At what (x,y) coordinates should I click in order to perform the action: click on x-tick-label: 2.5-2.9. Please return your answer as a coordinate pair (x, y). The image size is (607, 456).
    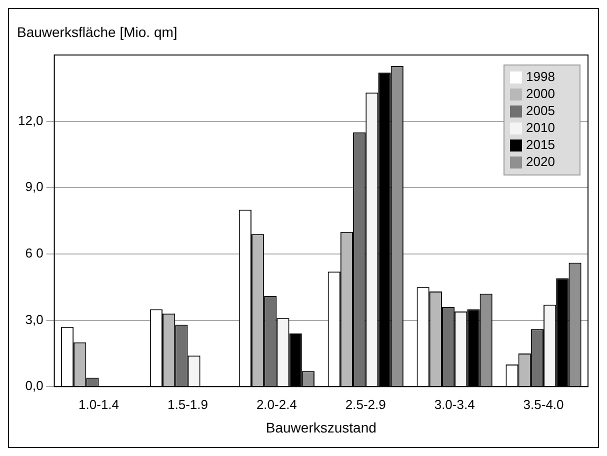
    Looking at the image, I should click on (365, 404).